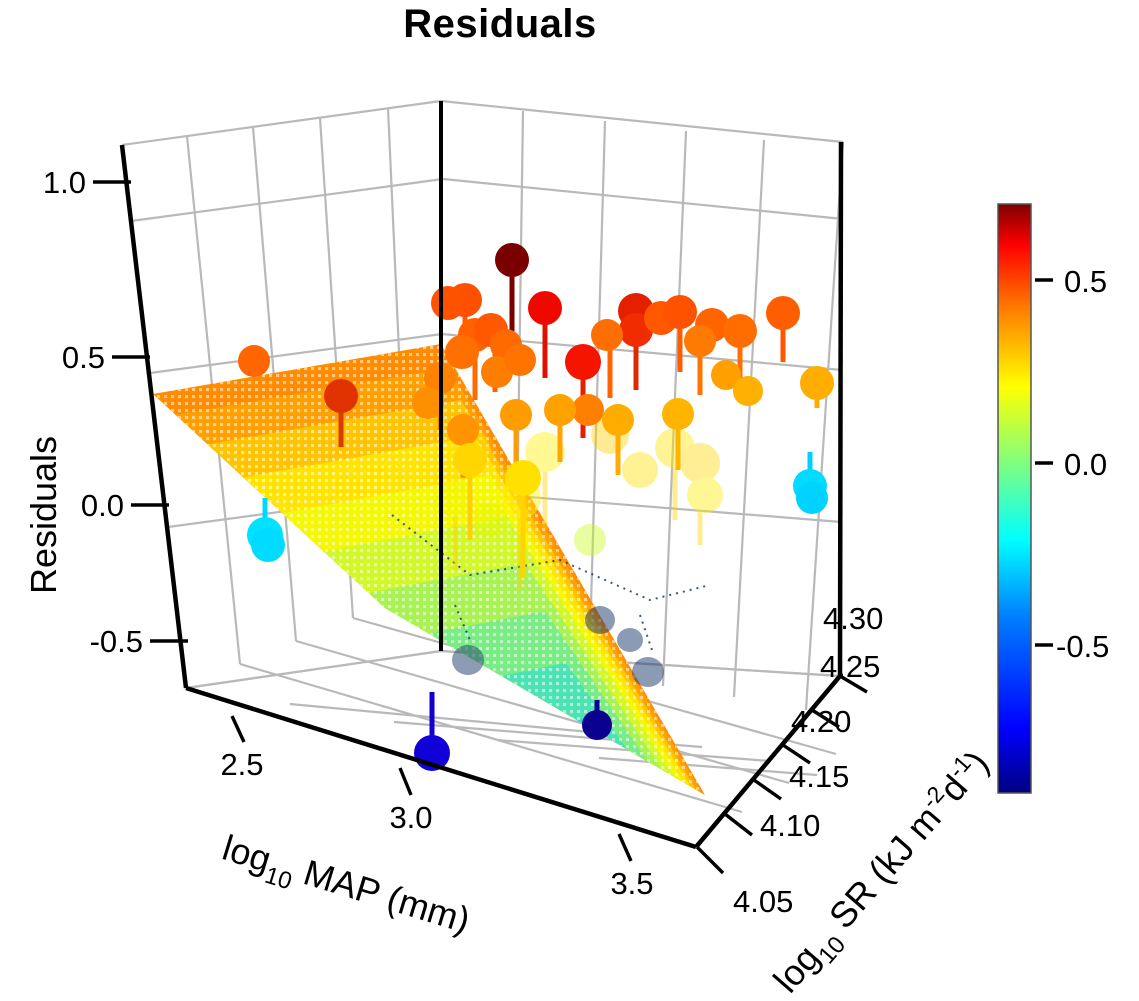  I want to click on x-axis-ticklabels: 2.5 3.0 3.5, so click(436, 824).